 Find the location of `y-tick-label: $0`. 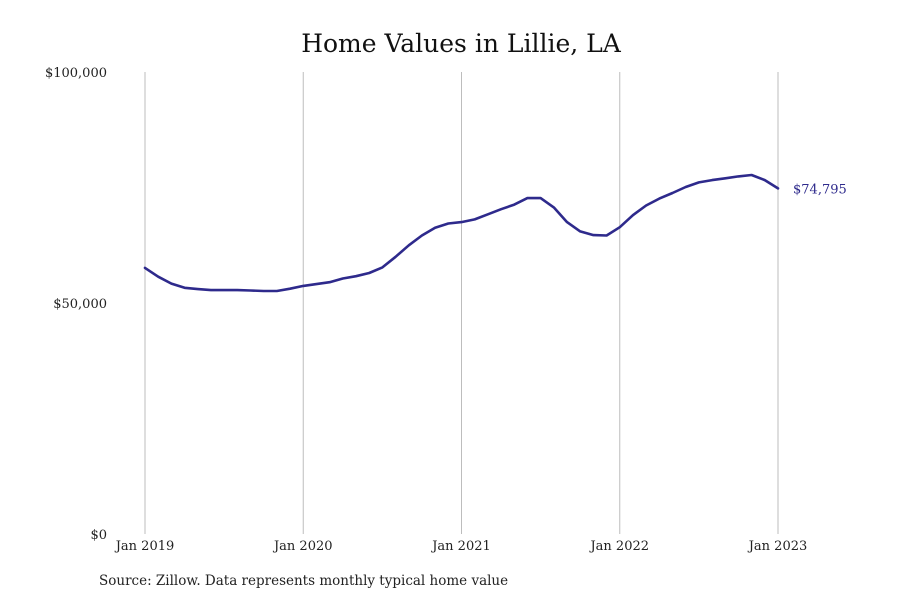

y-tick-label: $0 is located at coordinates (98, 535).